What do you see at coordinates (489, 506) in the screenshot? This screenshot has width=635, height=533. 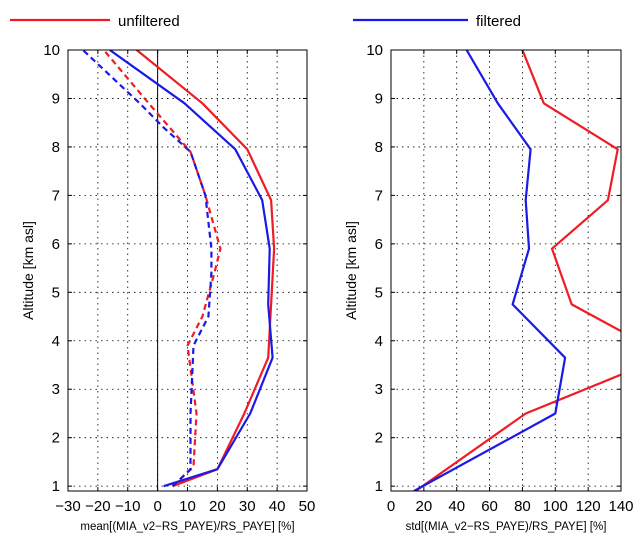 I see `x-tick-label: 60` at bounding box center [489, 506].